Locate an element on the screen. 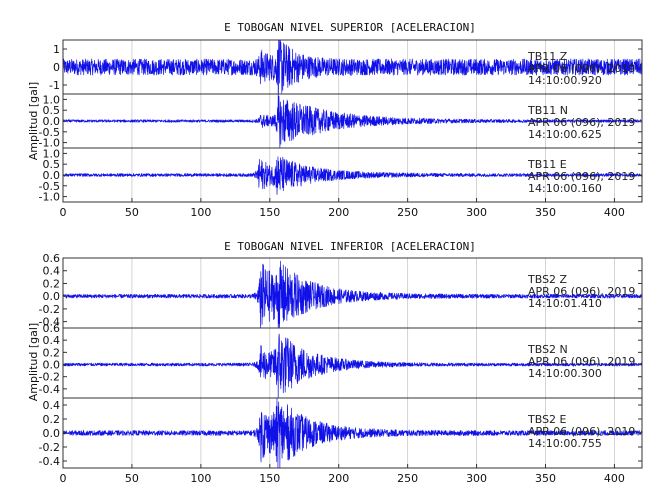  upper-block-ylabel: Amplitud [gal] is located at coordinates (33, 121).